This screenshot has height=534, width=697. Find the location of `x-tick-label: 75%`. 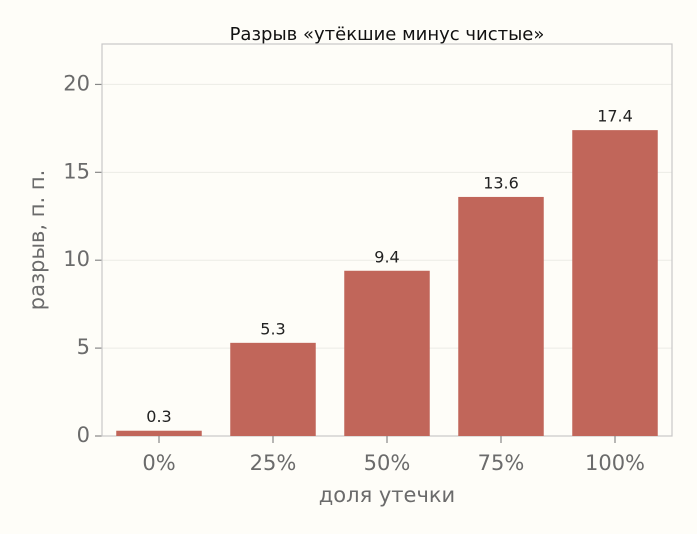

x-tick-label: 75% is located at coordinates (501, 463).